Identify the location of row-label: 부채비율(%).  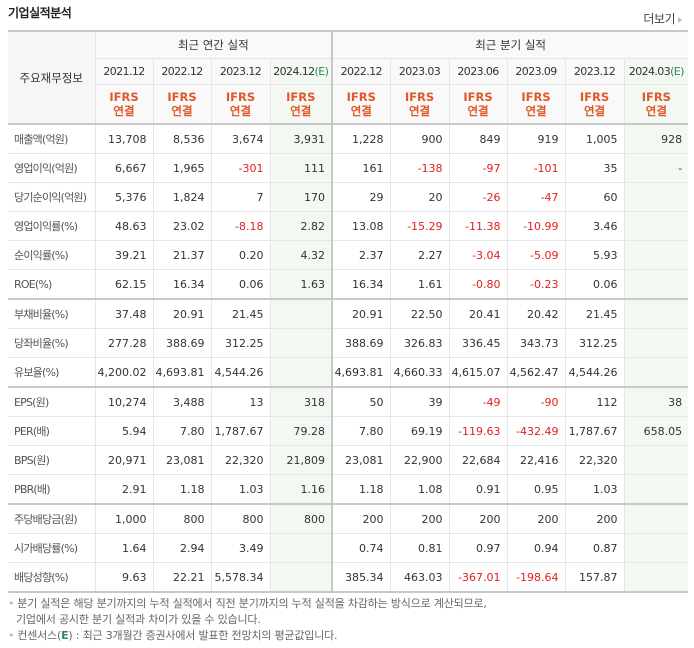
(52, 313).